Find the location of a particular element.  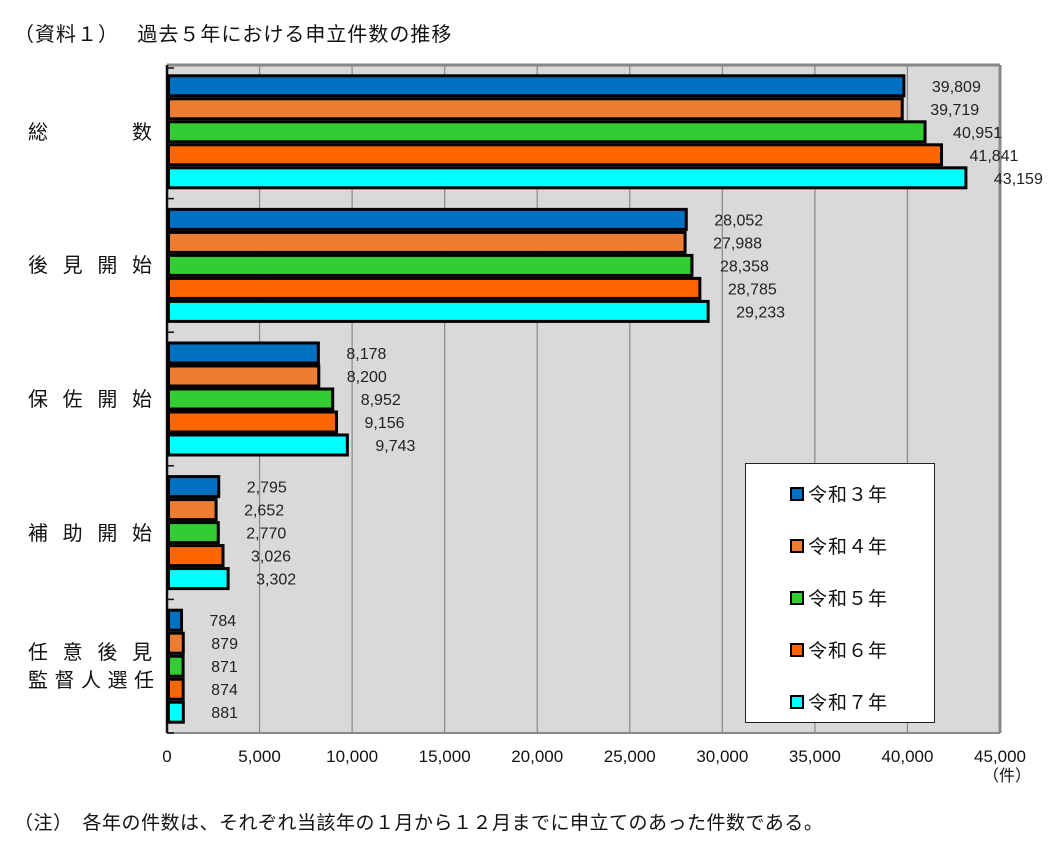

data-label: 3,026 is located at coordinates (271, 557).